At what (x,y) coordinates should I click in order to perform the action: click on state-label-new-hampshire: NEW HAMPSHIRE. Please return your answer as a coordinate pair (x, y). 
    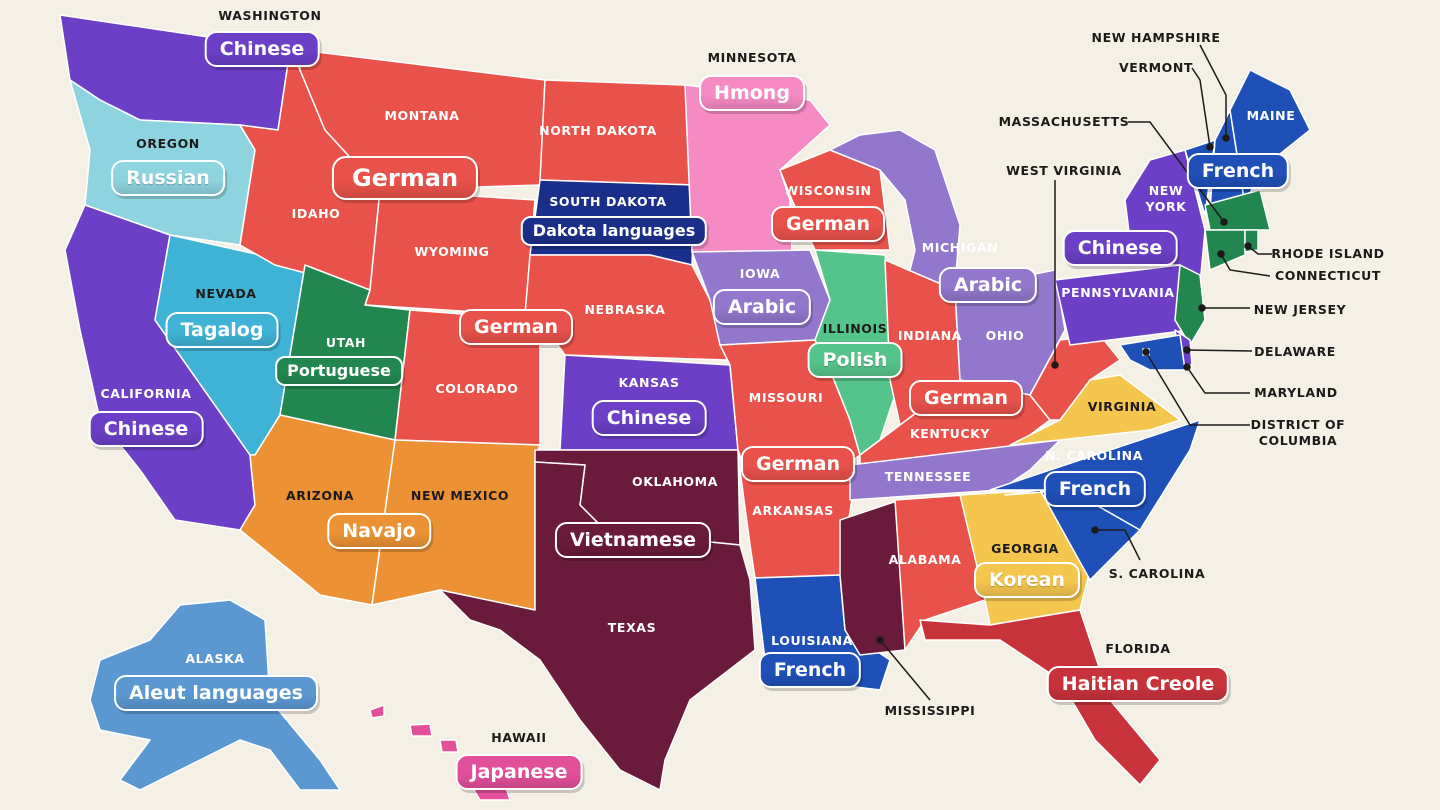
    Looking at the image, I should click on (1156, 37).